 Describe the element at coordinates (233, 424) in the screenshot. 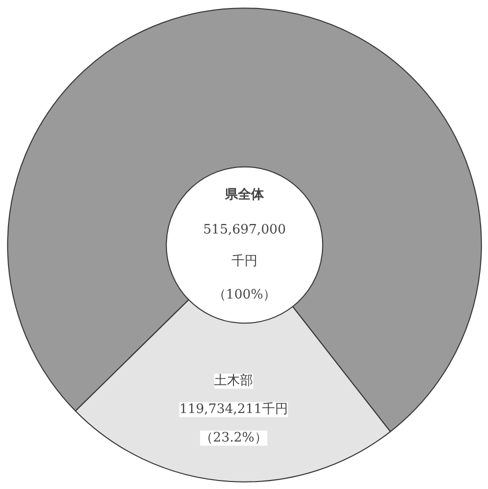

I see `data-label: 119,734,211千円（23.2%）` at that location.